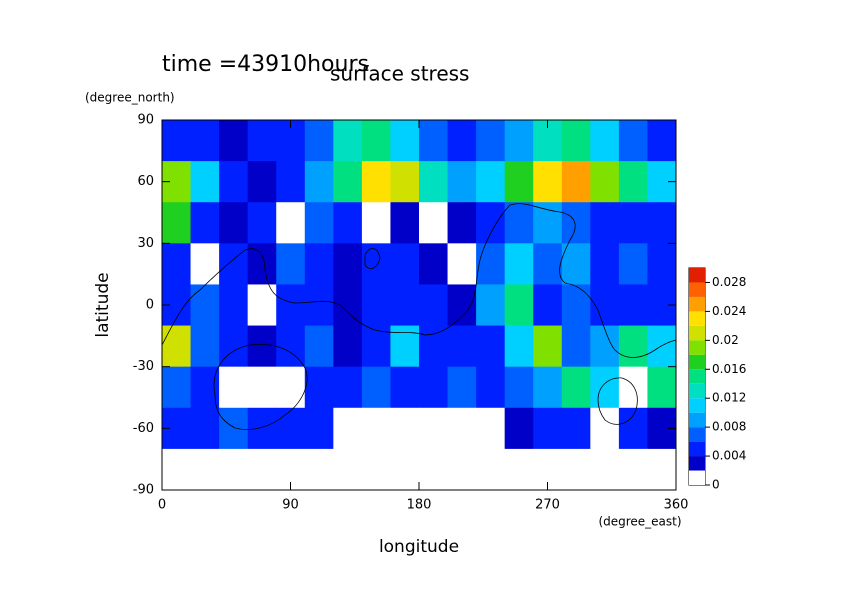  I want to click on x-tick-label: 270, so click(547, 505).